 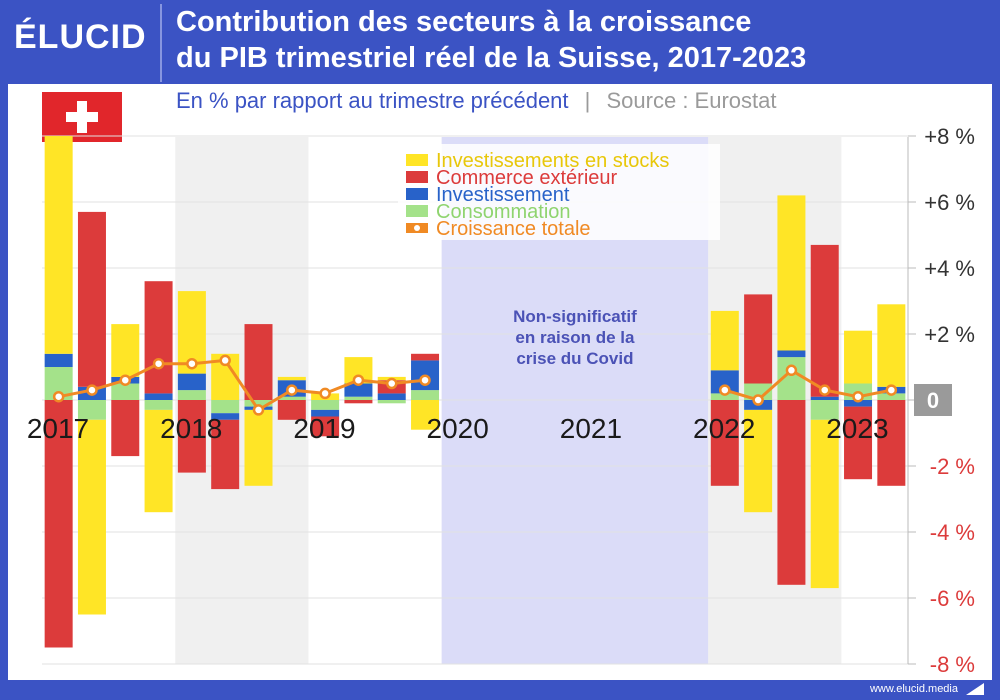 What do you see at coordinates (291, 378) in the screenshot?
I see `bar-investissements-en-stocks-2018-Q4` at bounding box center [291, 378].